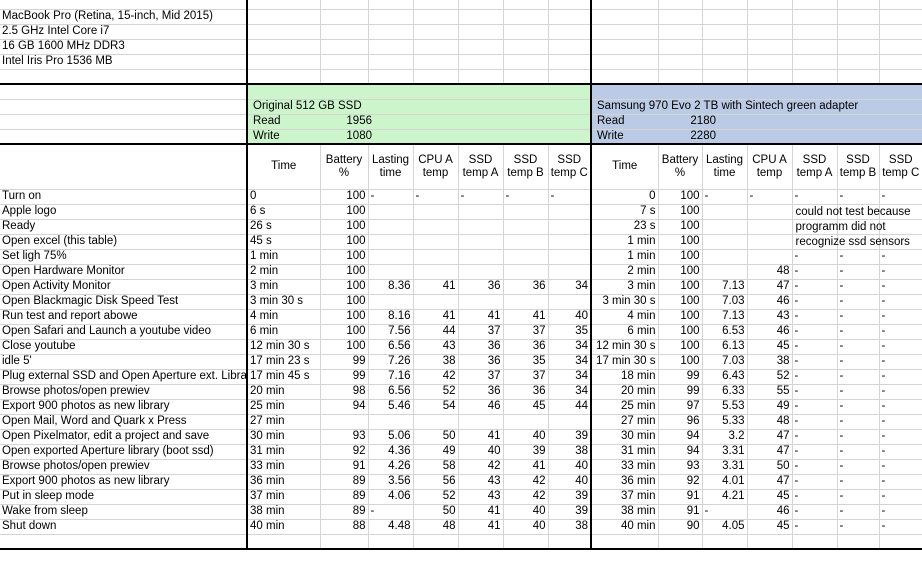 Image resolution: width=922 pixels, height=566 pixels. Describe the element at coordinates (724, 159) in the screenshot. I see `header-label-line1: Lasting` at that location.